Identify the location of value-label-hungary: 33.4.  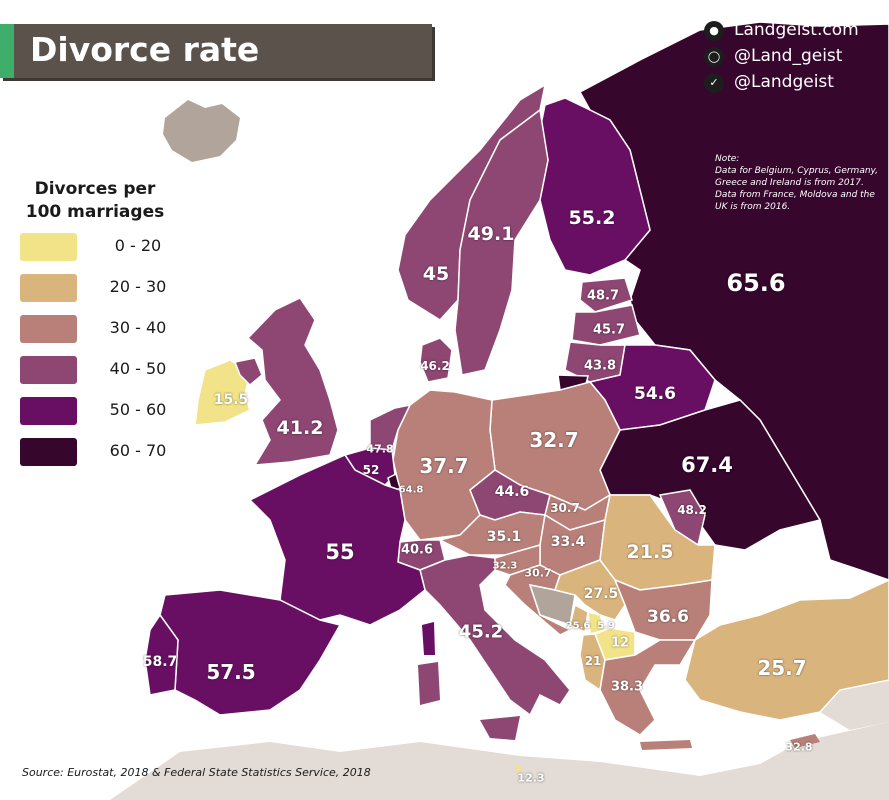
(568, 542).